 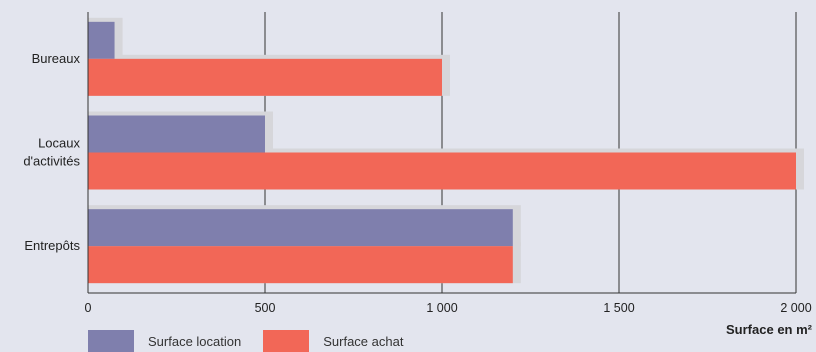 What do you see at coordinates (441, 308) in the screenshot?
I see `x-tick-label-1000: 1 000` at bounding box center [441, 308].